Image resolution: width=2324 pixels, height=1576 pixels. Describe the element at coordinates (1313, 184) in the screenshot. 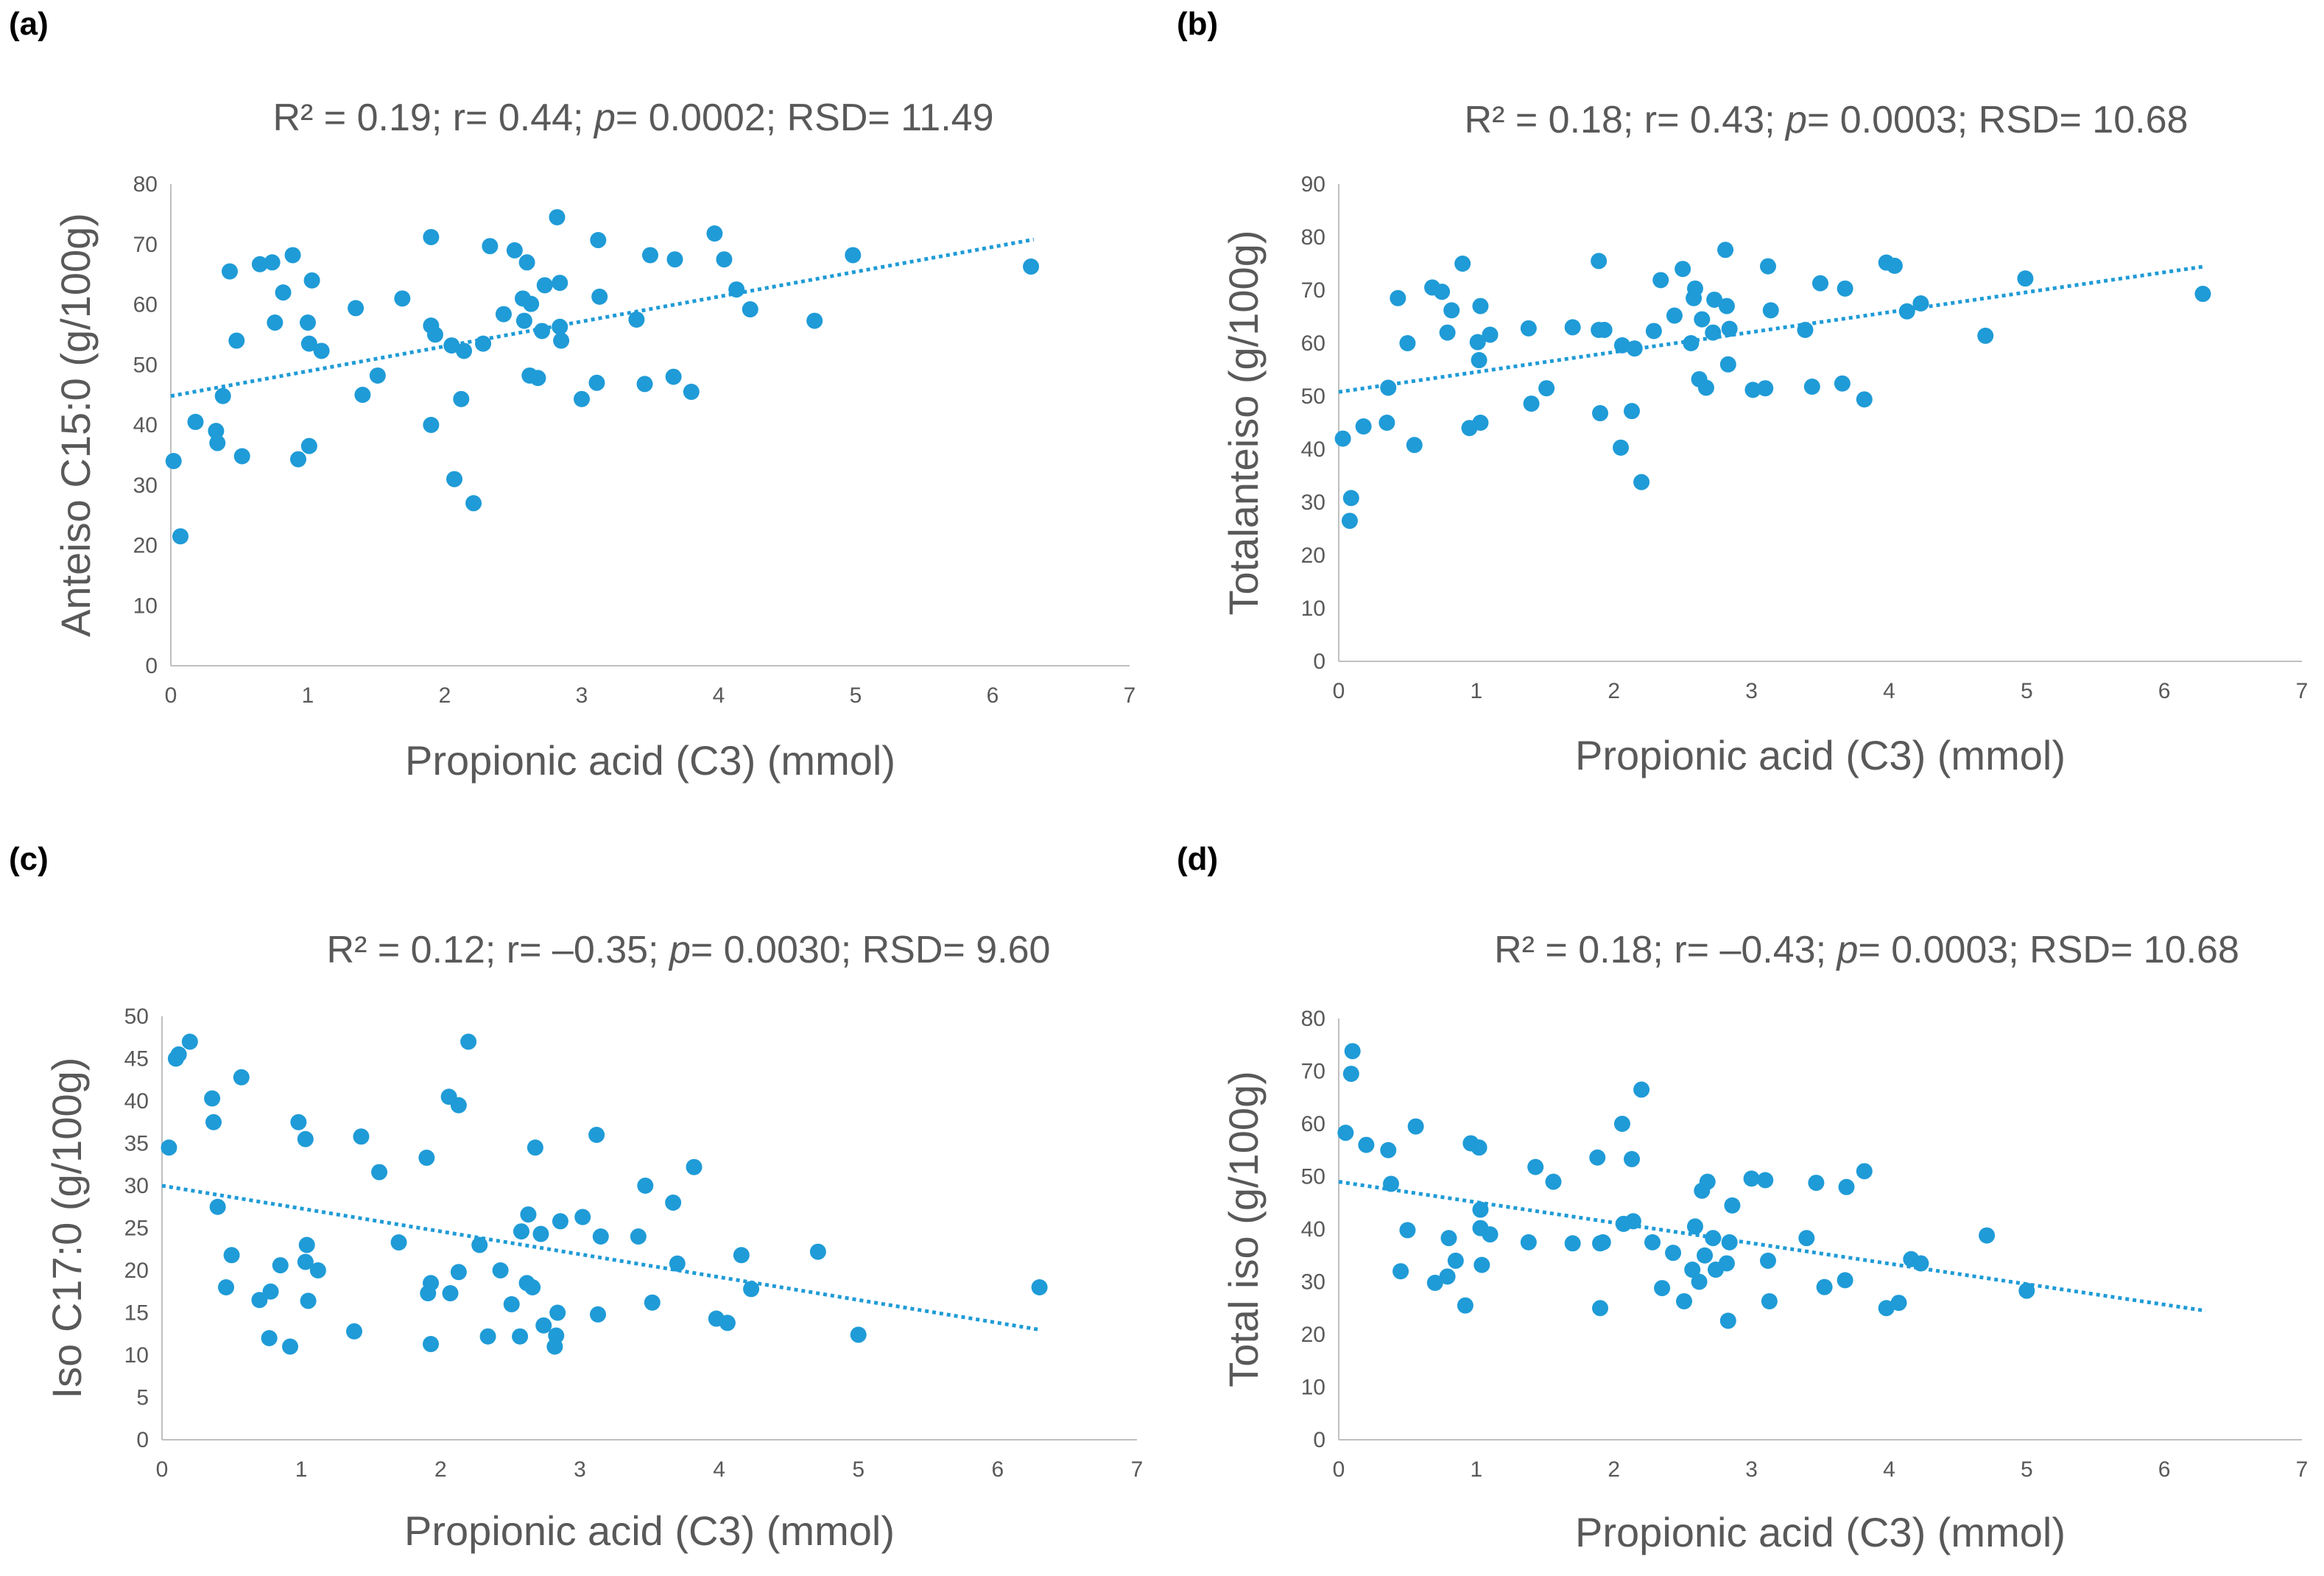

I see `y-tick-label: 90` at that location.